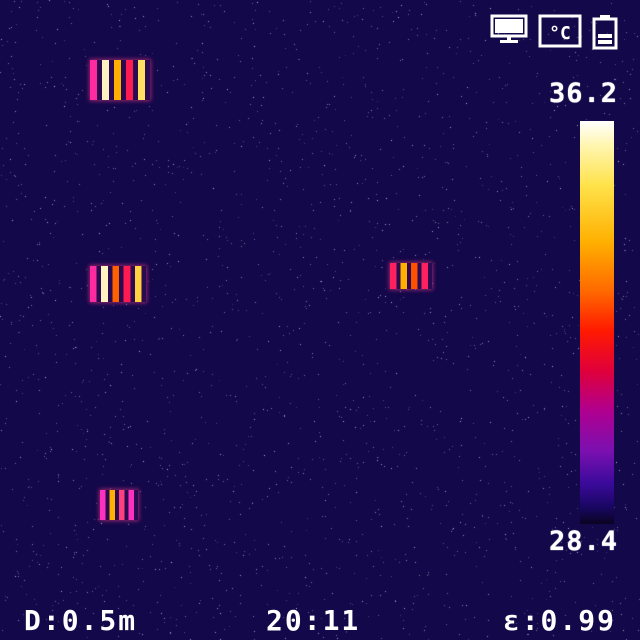 The image size is (640, 640). Describe the element at coordinates (559, 620) in the screenshot. I see `emissivity-readout: ε:0.99` at that location.